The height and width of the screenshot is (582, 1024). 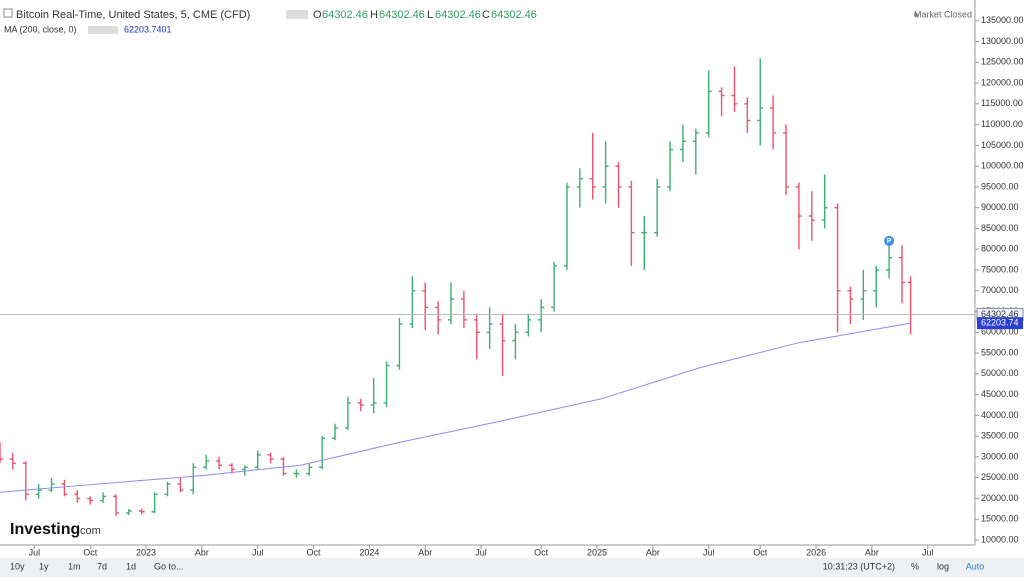 What do you see at coordinates (1000, 394) in the screenshot?
I see `y-tick-label: 45000.00` at bounding box center [1000, 394].